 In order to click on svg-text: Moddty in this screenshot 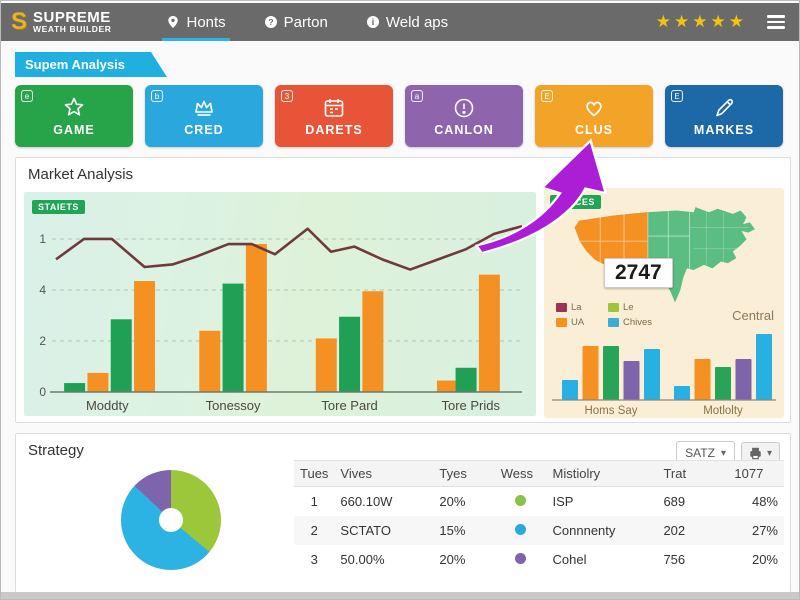, I will do `click(107, 405)`.